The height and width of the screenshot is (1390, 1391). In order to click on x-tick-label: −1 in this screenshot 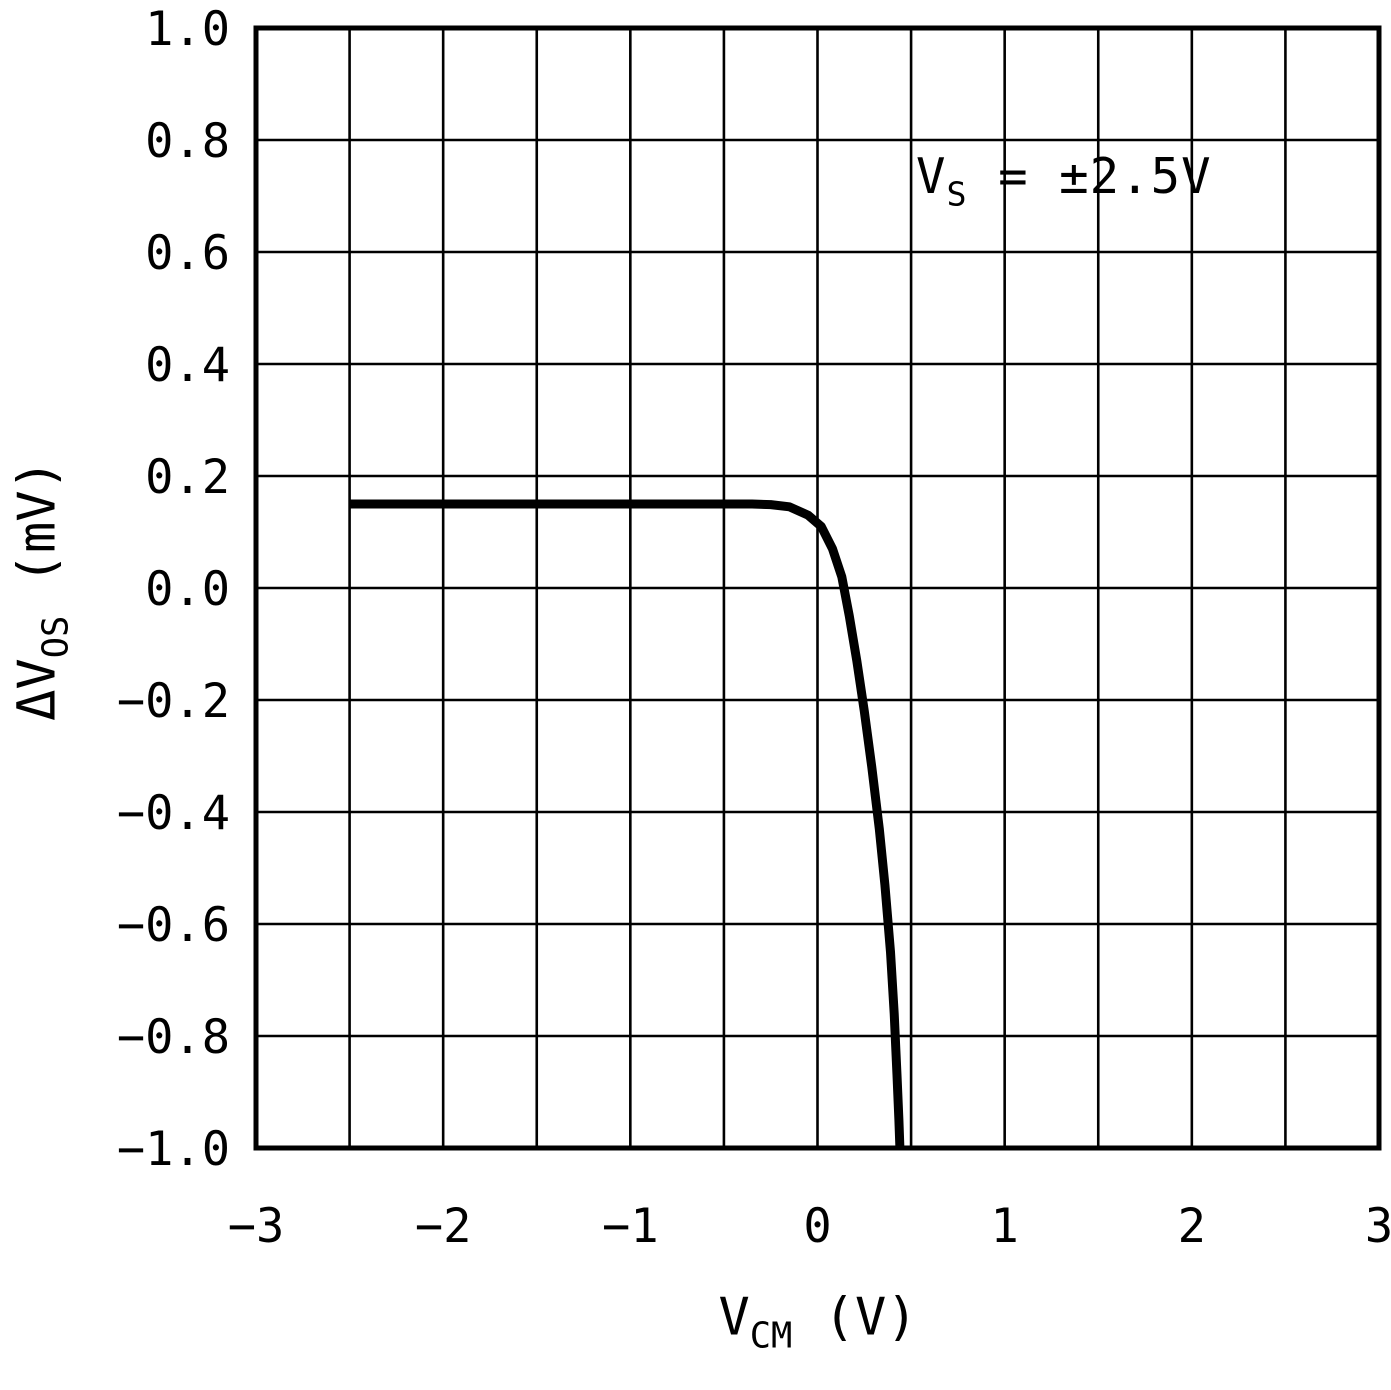, I will do `click(630, 1226)`.